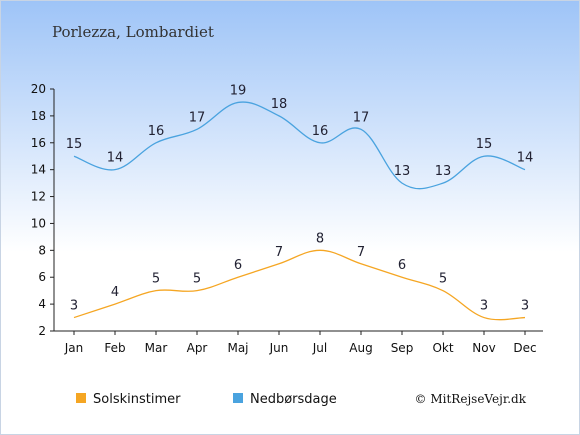 This screenshot has width=580, height=435. What do you see at coordinates (38, 143) in the screenshot?
I see `y-tick-label: 16` at bounding box center [38, 143].